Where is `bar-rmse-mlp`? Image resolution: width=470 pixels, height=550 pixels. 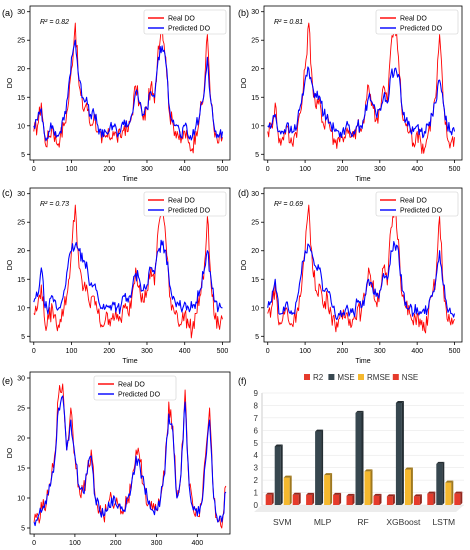
bar-rmse-mlp is located at coordinates (327, 490).